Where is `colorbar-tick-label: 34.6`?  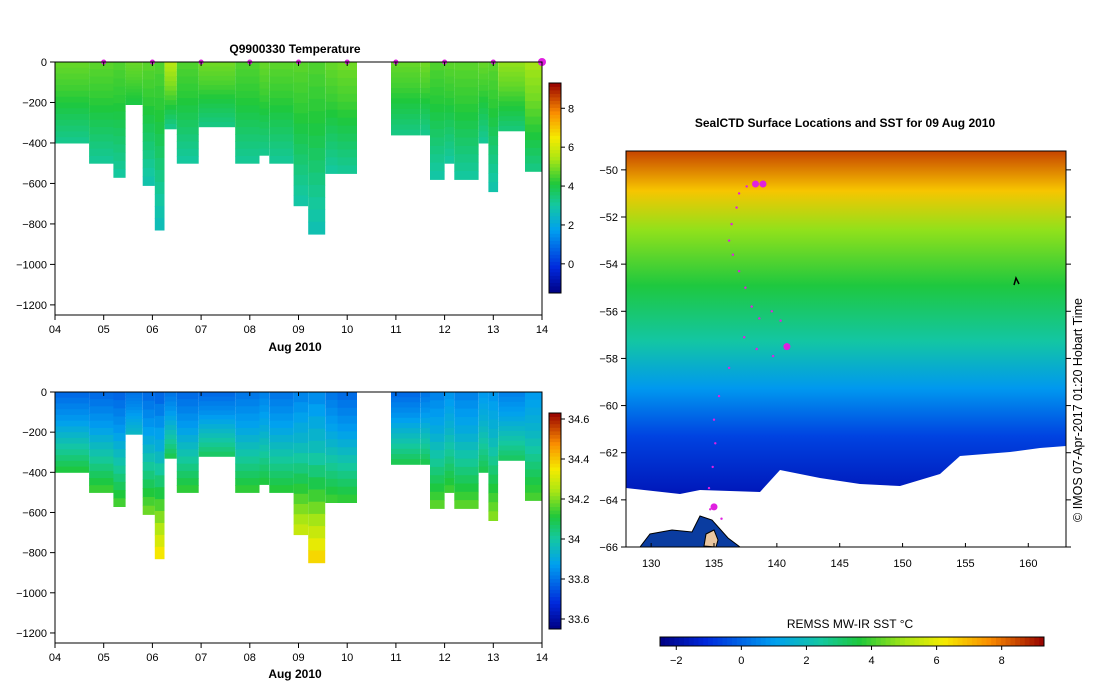
colorbar-tick-label: 34.6 is located at coordinates (578, 420).